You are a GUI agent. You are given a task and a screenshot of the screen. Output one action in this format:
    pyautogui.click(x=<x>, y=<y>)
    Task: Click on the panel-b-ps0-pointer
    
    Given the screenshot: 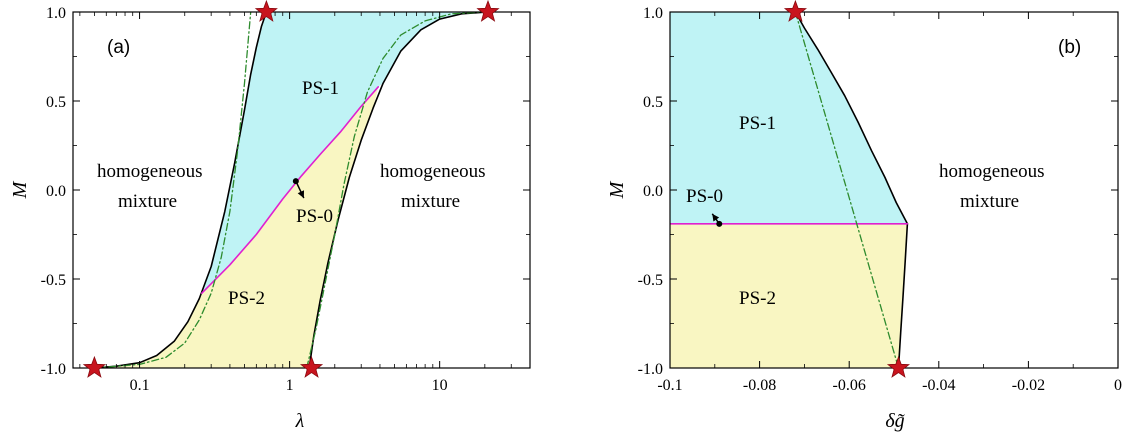 What is the action you would take?
    pyautogui.click(x=717, y=220)
    